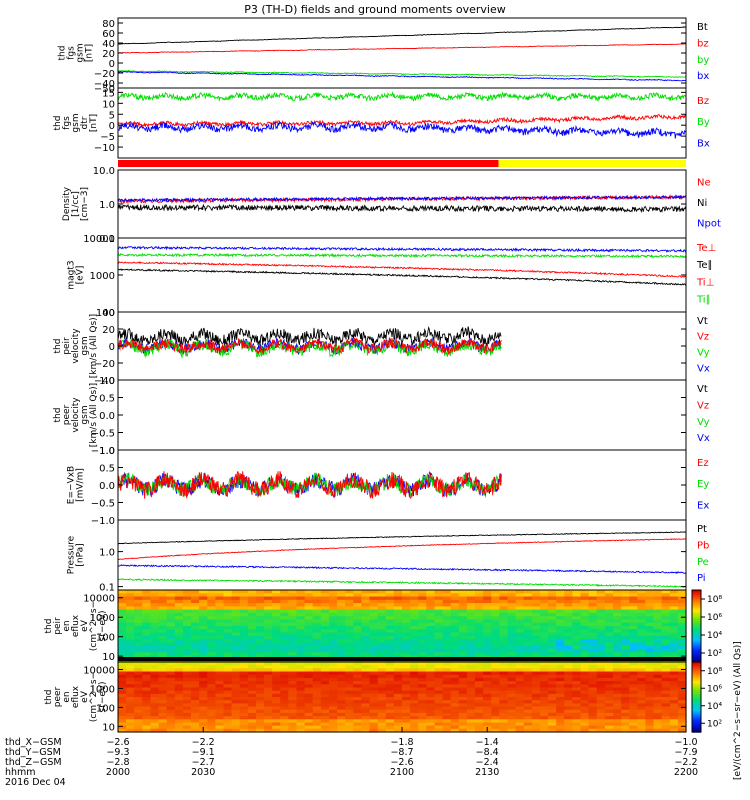  Describe the element at coordinates (108, 330) in the screenshot. I see `y-tick-label: 20` at that location.